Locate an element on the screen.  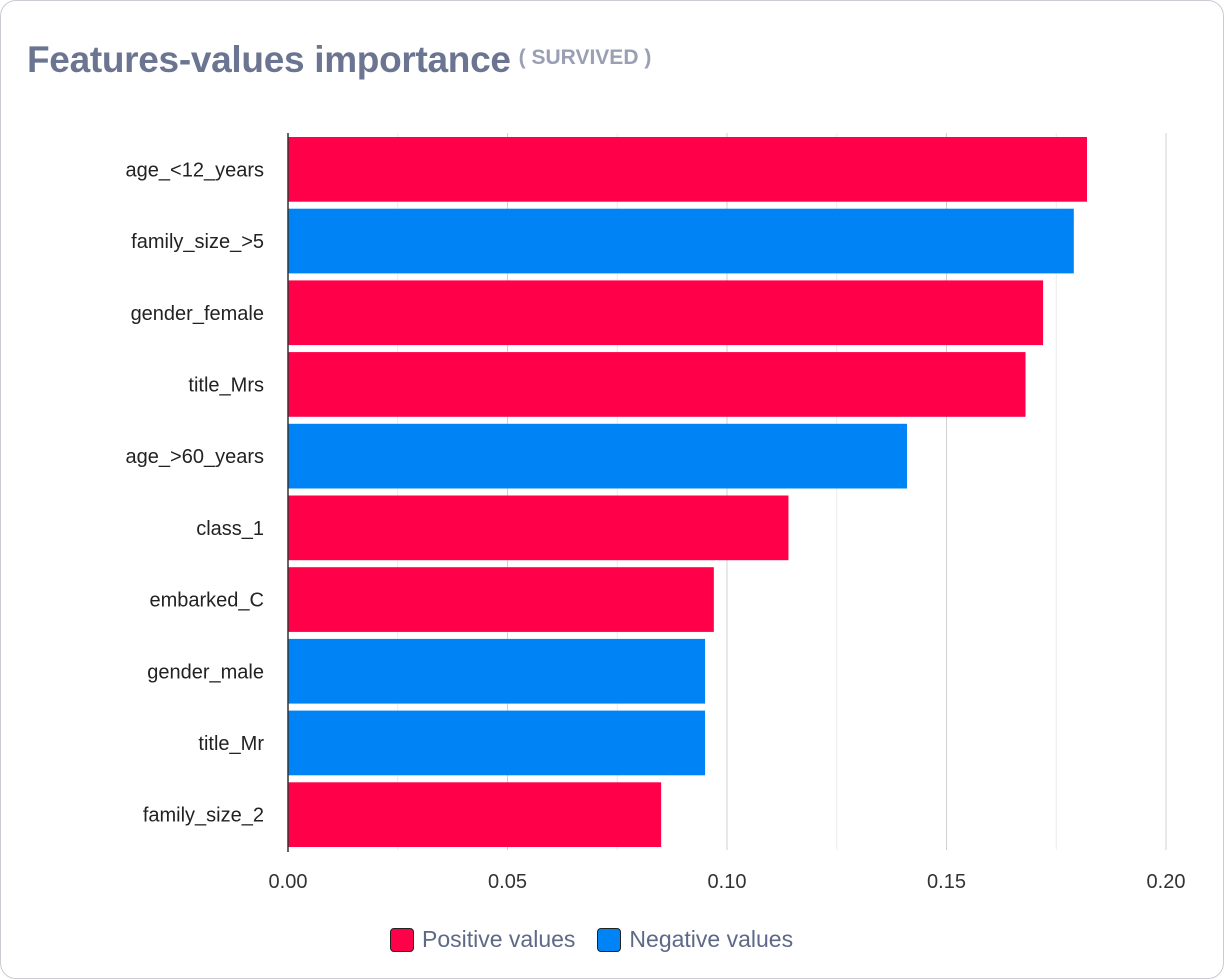
category-label: title_Mrs is located at coordinates (226, 385).